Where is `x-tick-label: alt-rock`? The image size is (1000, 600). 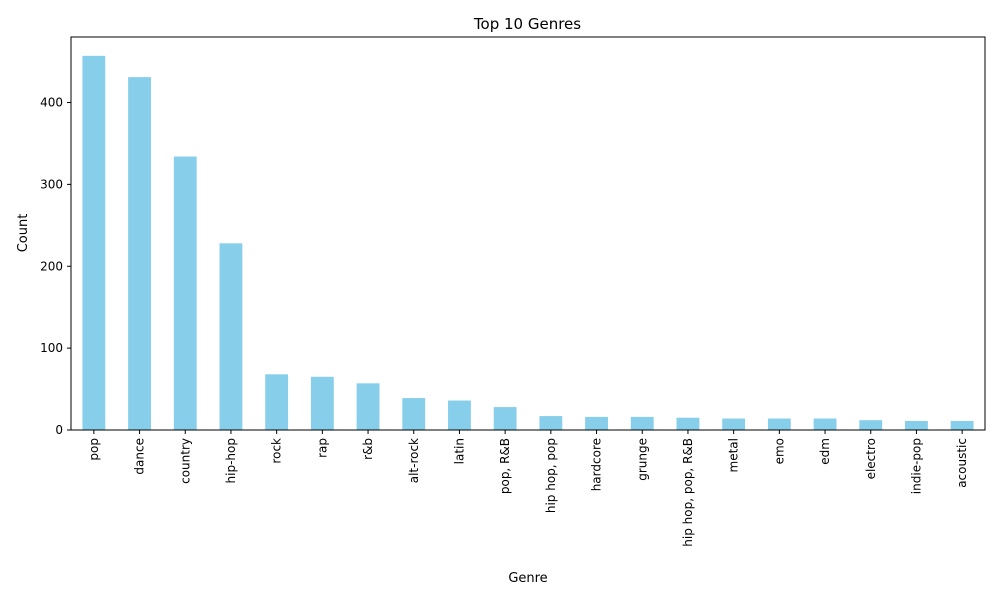
x-tick-label: alt-rock is located at coordinates (414, 460).